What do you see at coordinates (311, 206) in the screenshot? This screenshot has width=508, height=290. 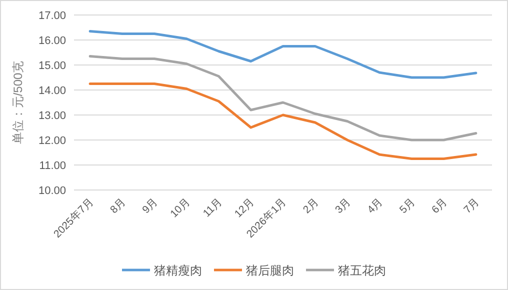 I see `x-tick-label: 2月` at bounding box center [311, 206].